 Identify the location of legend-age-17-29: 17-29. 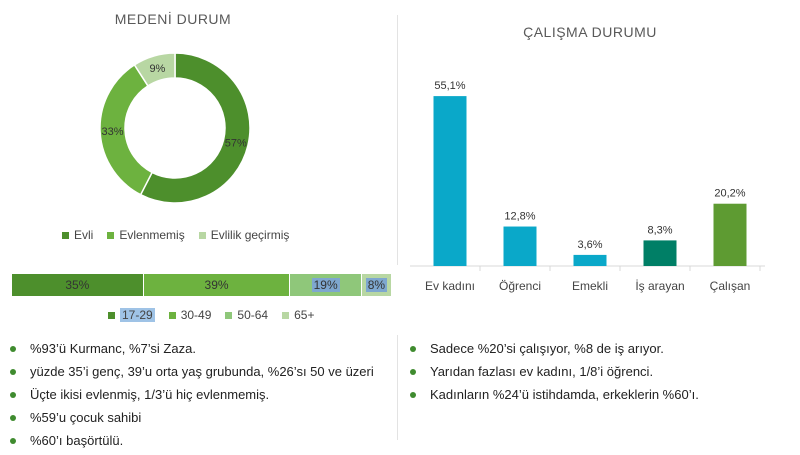
(131, 315).